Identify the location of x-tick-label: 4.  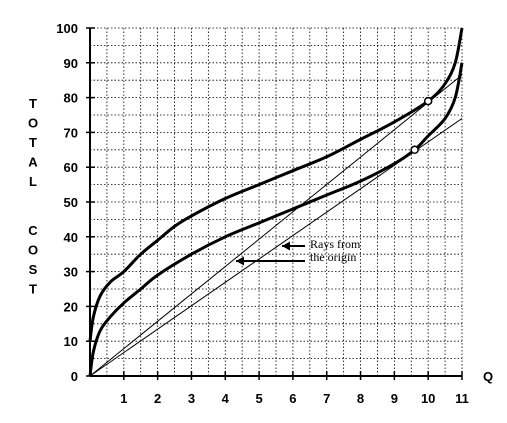
(226, 398).